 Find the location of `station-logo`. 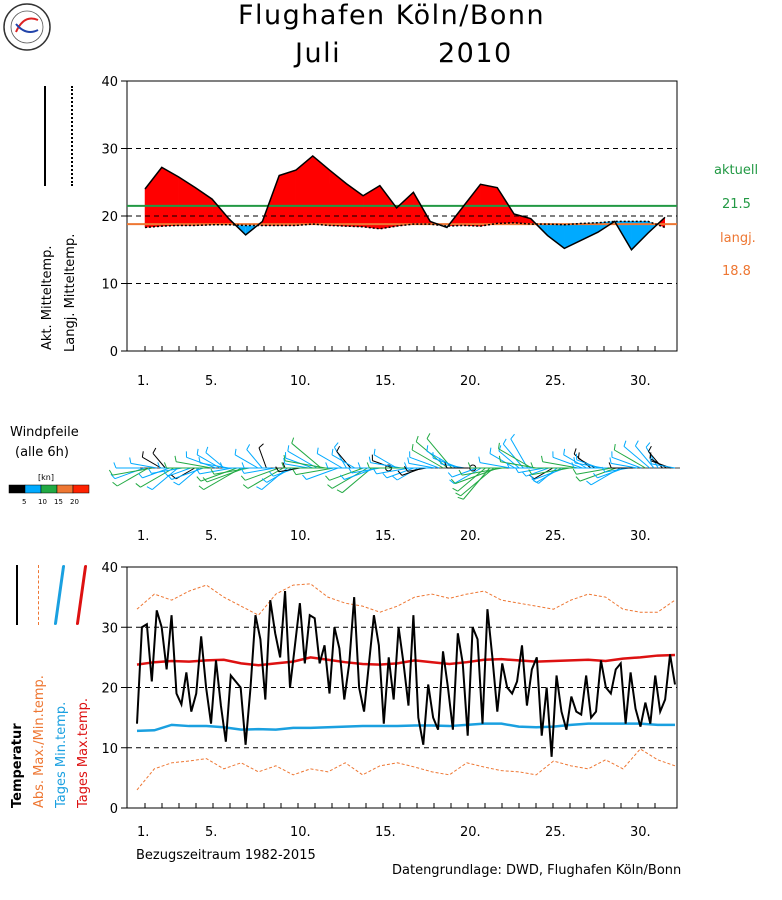

station-logo is located at coordinates (27, 27).